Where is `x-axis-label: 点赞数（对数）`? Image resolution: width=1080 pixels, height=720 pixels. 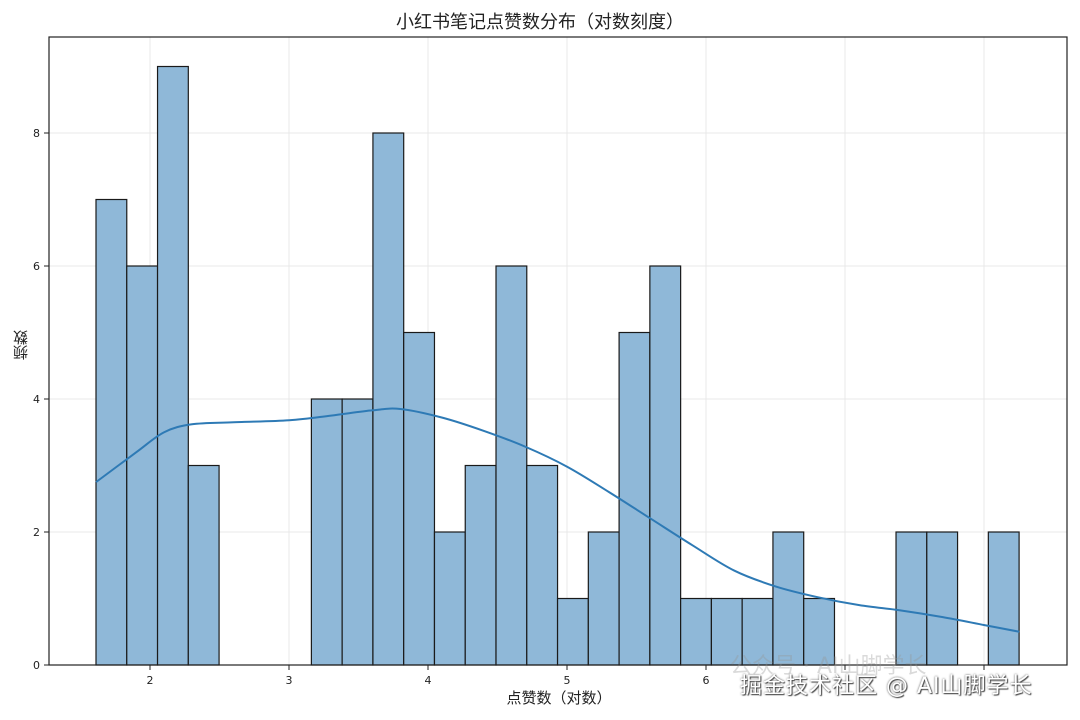
x-axis-label: 点赞数（对数） is located at coordinates (559, 698).